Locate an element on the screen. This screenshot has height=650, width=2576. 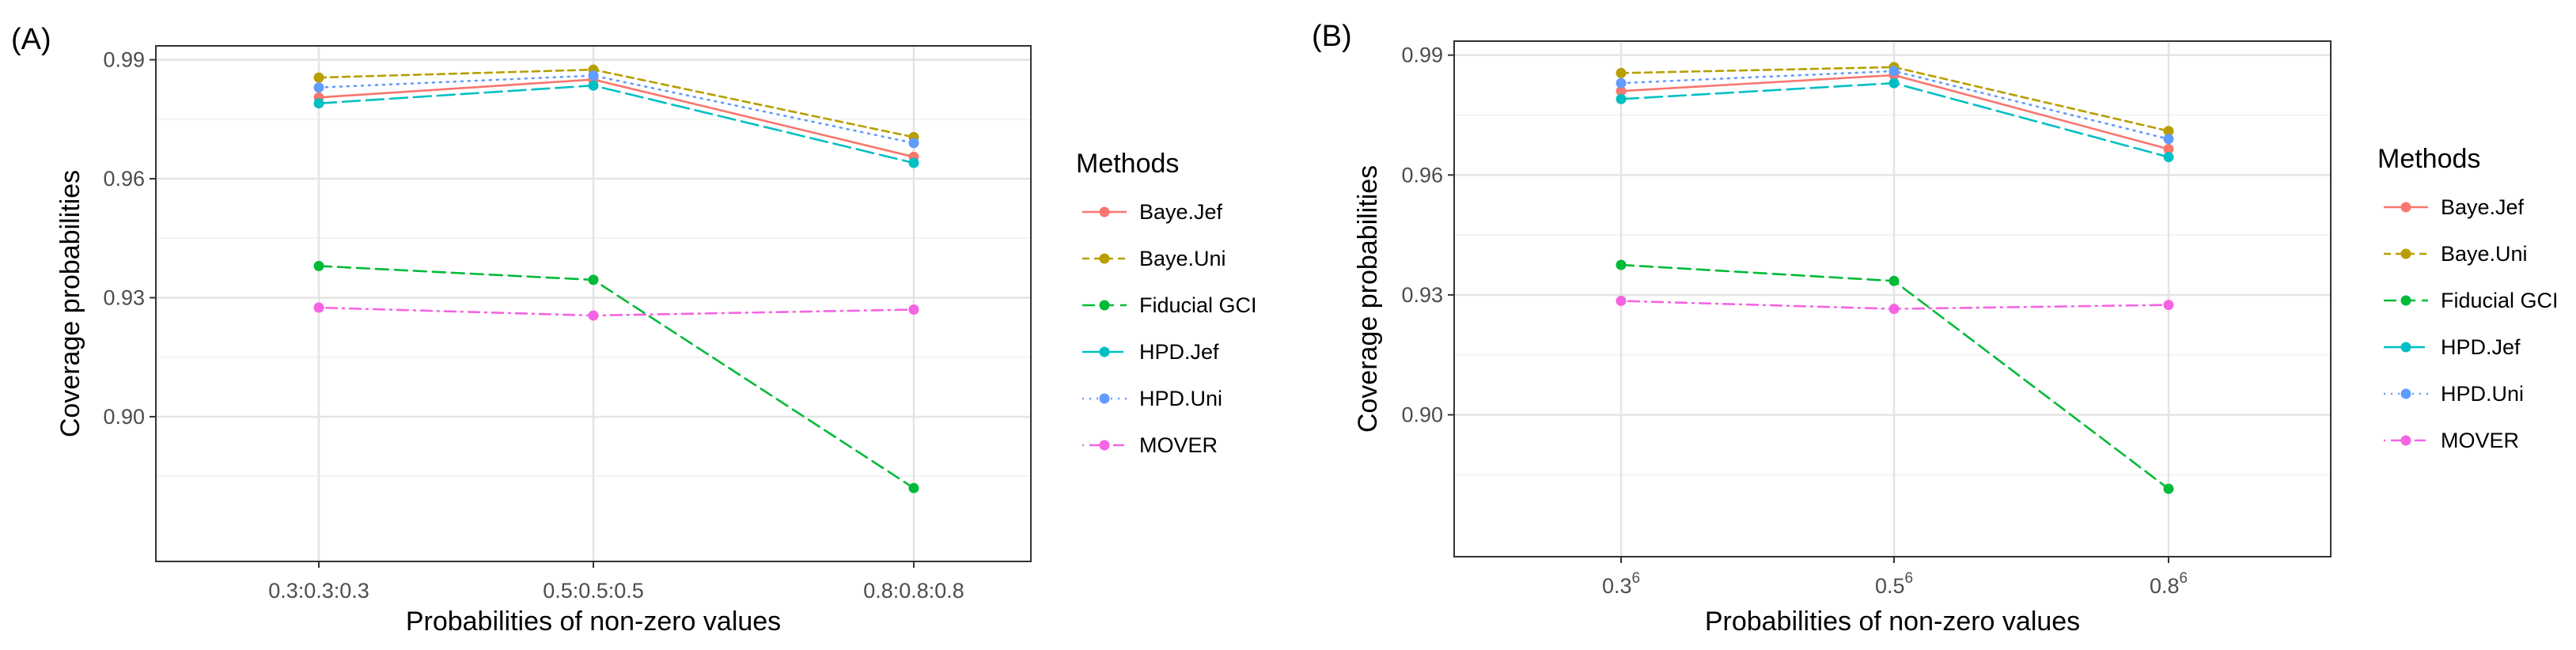
x-tick-label: 0.36 is located at coordinates (1621, 584).